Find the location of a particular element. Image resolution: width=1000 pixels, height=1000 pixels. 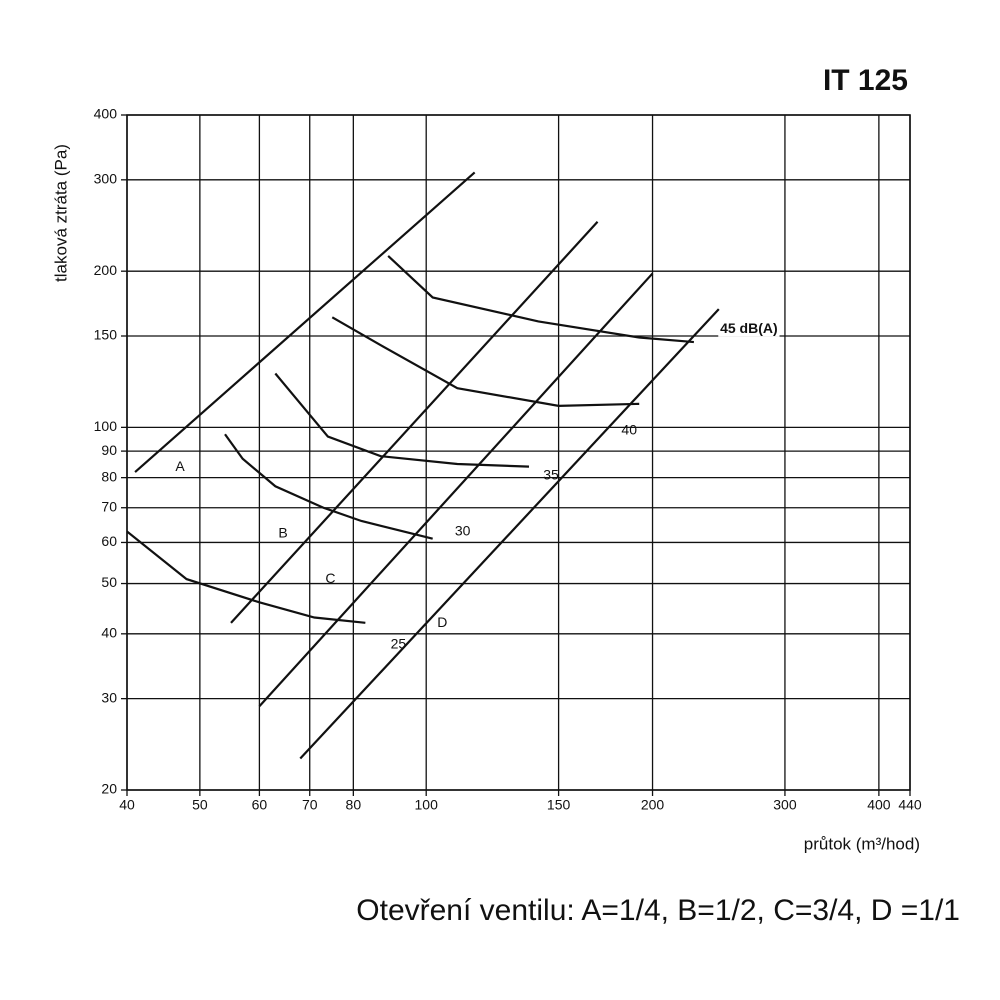

x-tick-label: 150 is located at coordinates (559, 805).